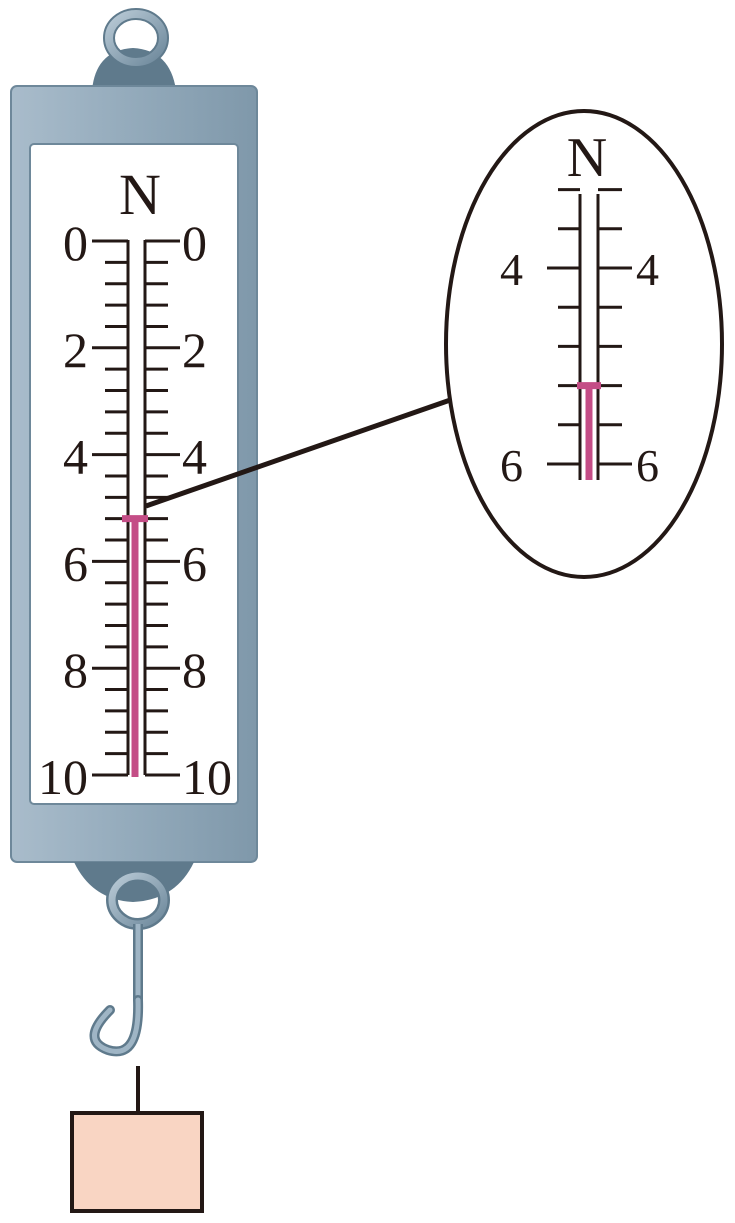 The width and height of the screenshot is (735, 1223). I want to click on mag-label-right: 4, so click(647, 269).